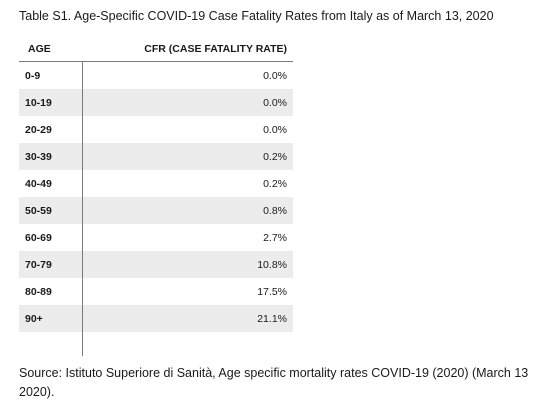 This screenshot has height=404, width=554. What do you see at coordinates (33, 75) in the screenshot?
I see `age-cell: 0-9` at bounding box center [33, 75].